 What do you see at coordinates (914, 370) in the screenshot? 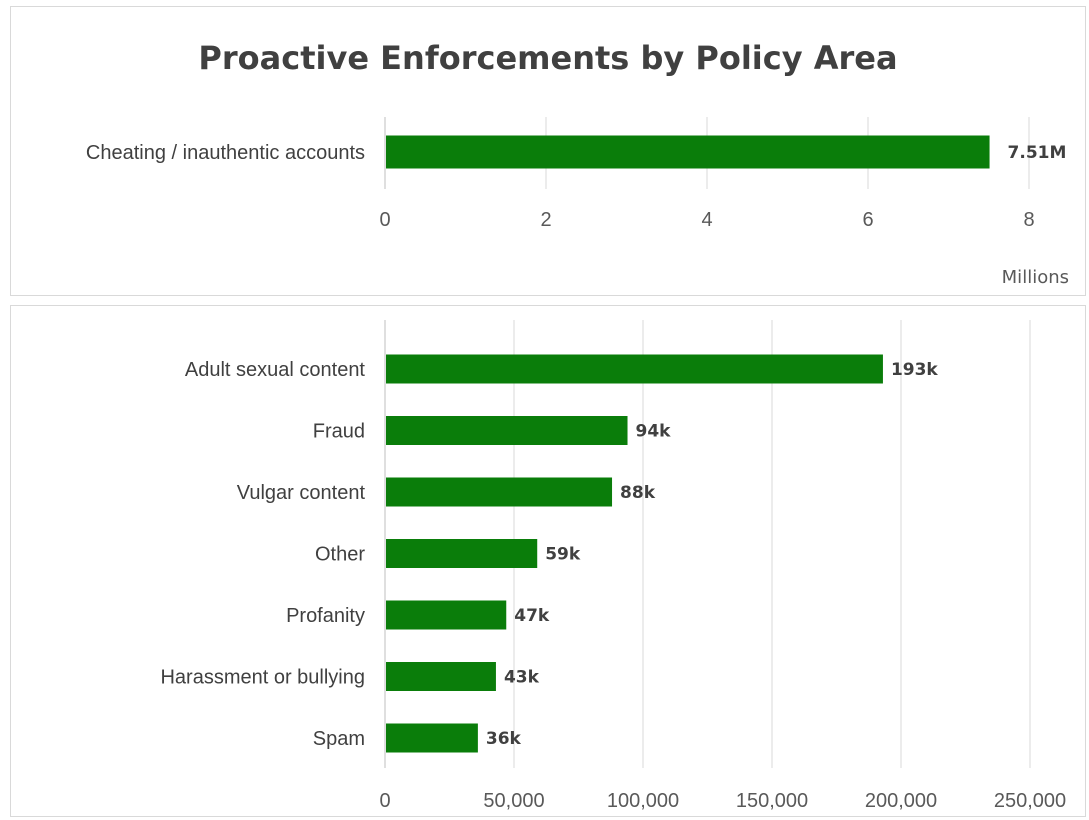
I see `data-label: 193k` at bounding box center [914, 370].